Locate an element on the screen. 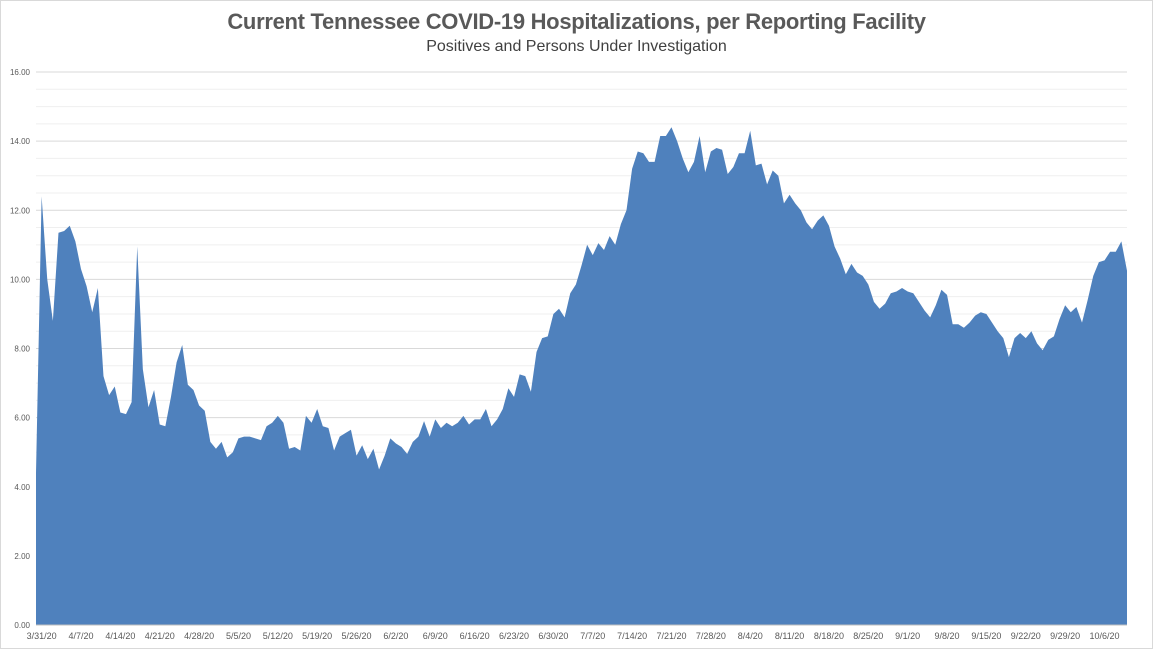  y-tick-label: 2.00 is located at coordinates (22, 556).